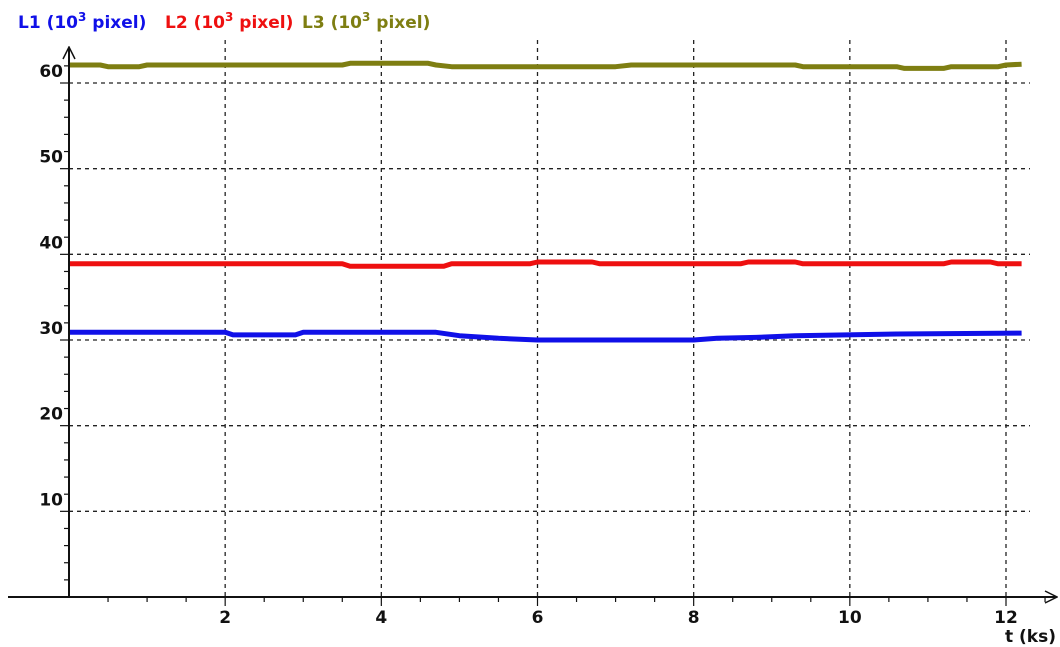 Image resolution: width=1060 pixels, height=647 pixels. I want to click on y-tick-label-50: 50, so click(51, 158).